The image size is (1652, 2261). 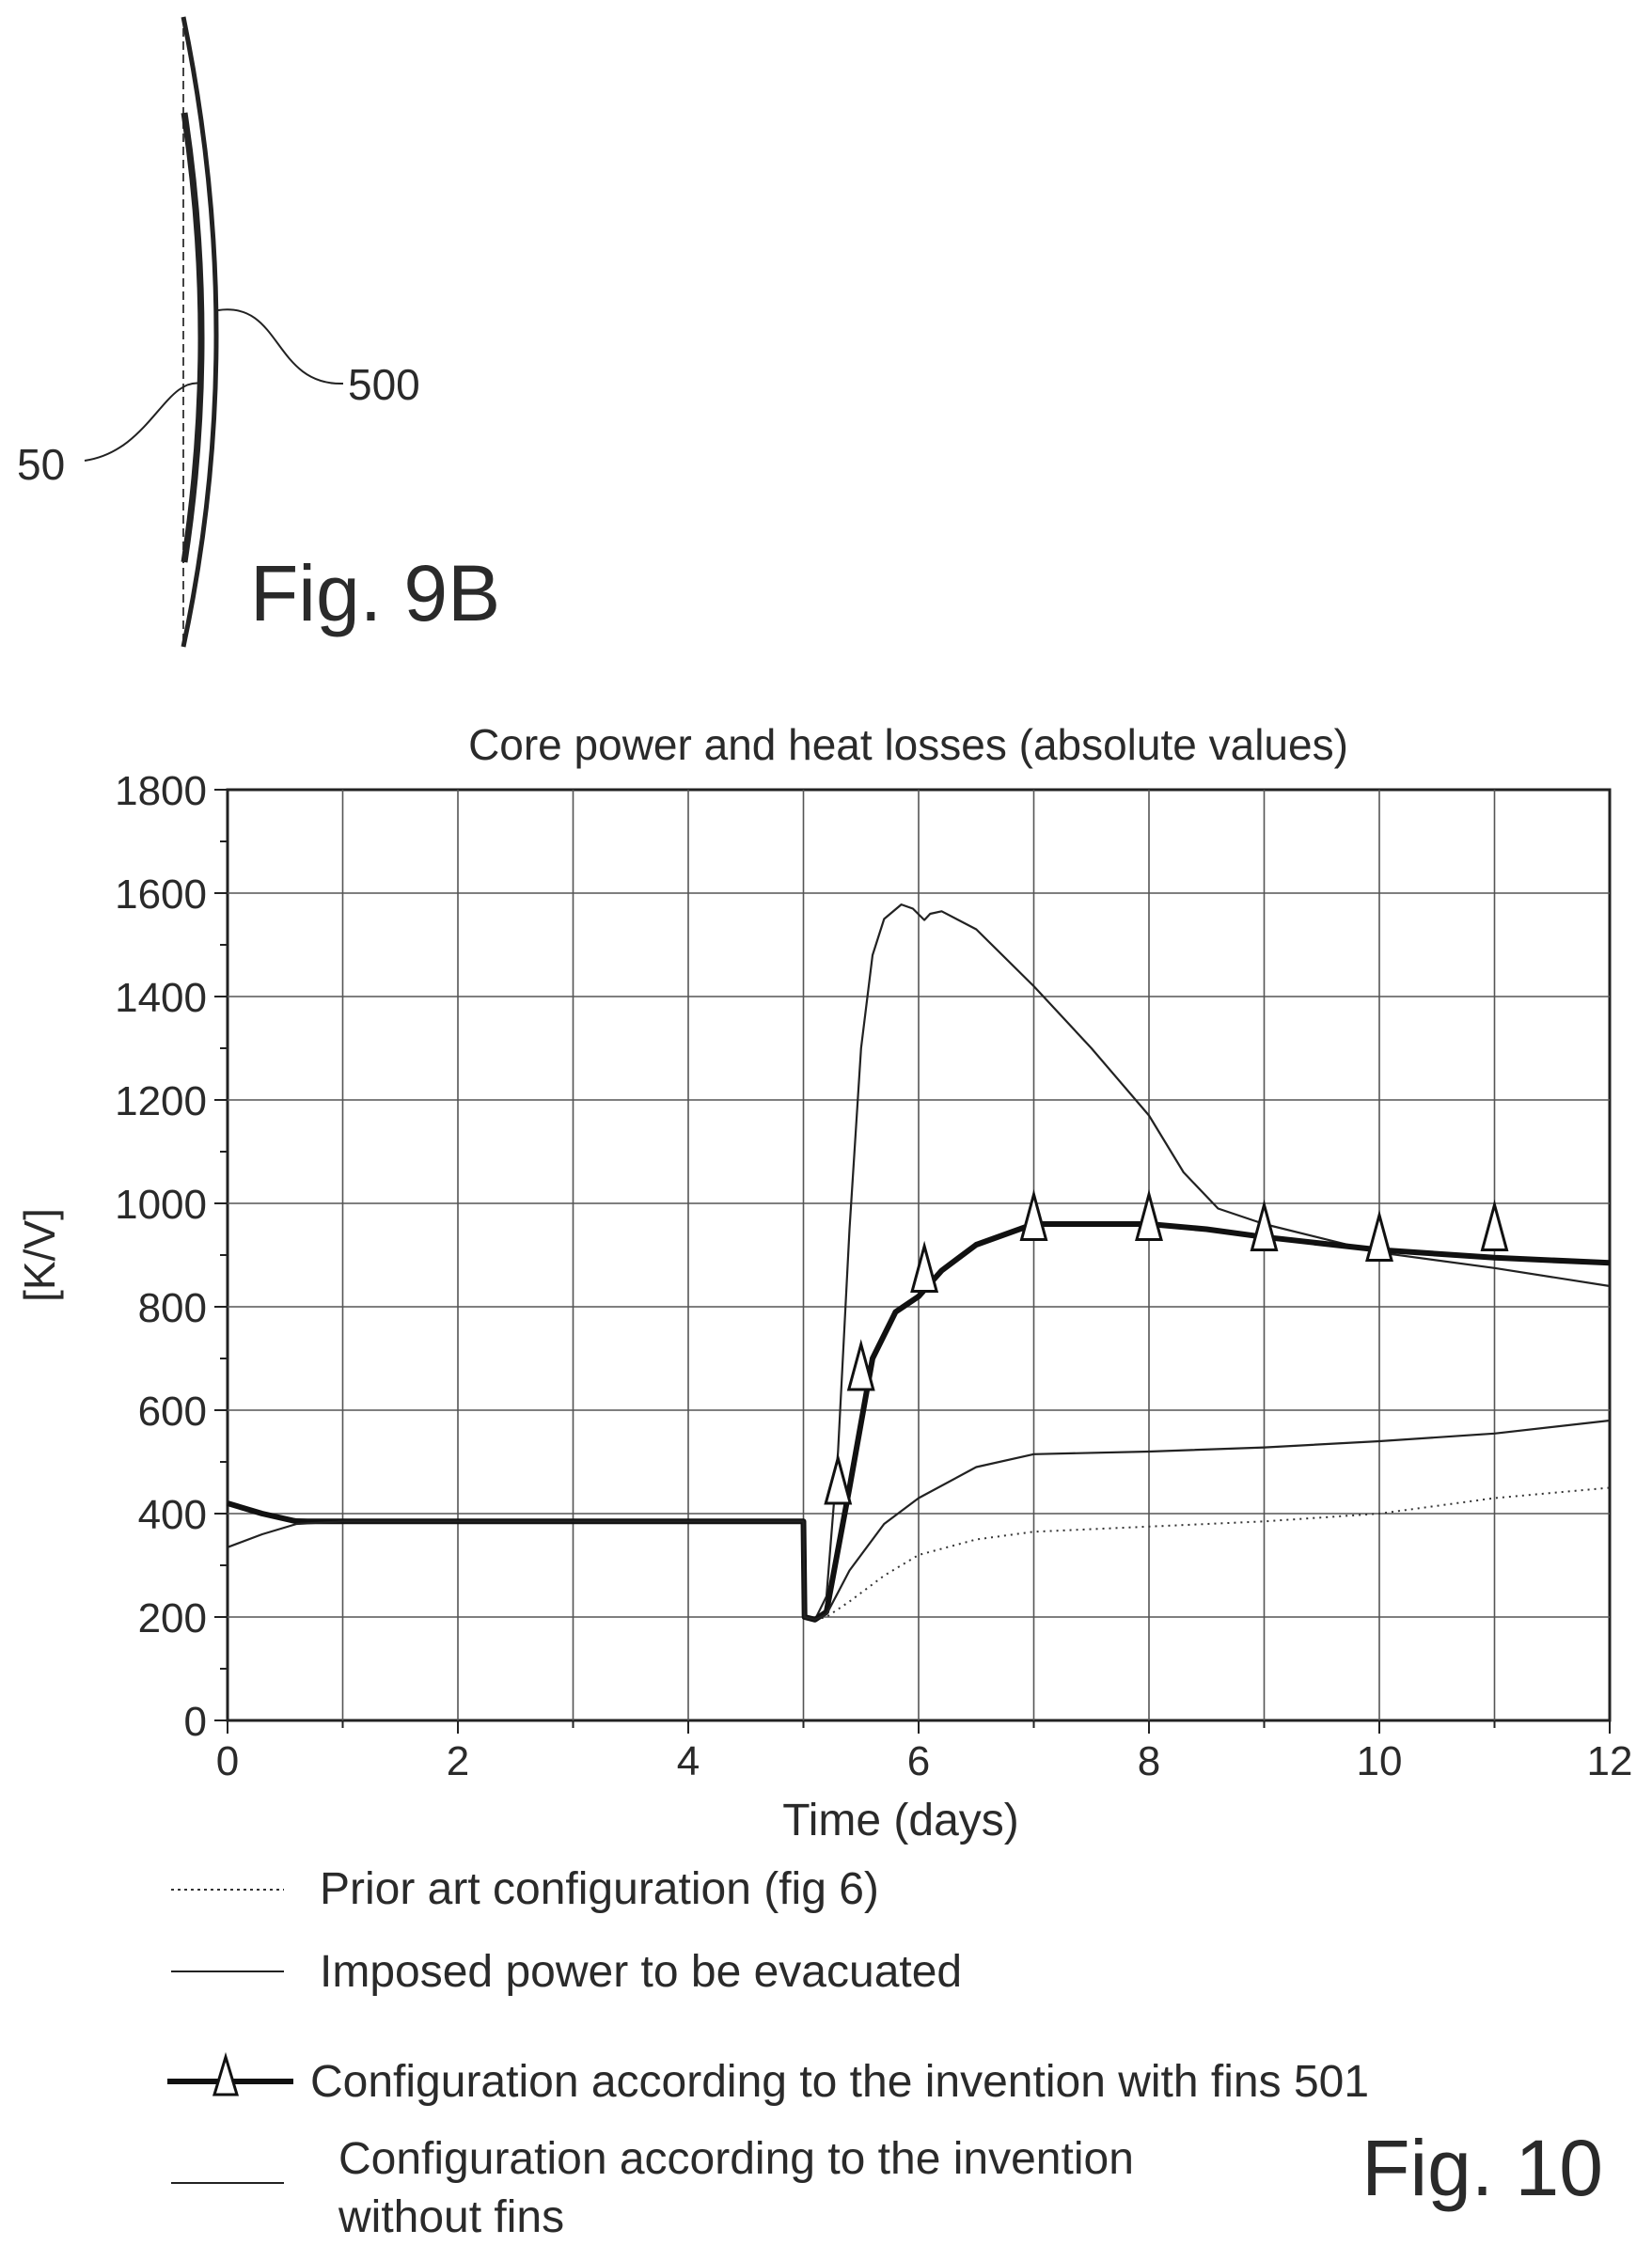 I want to click on x-tick-label: 12, so click(x=1610, y=1761).